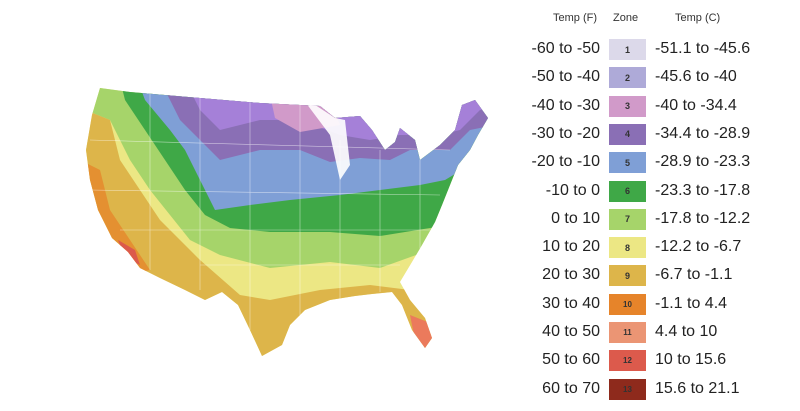  Describe the element at coordinates (650, 163) in the screenshot. I see `legend-row-zone-5: -20 to -10 5 -28.9 to -23.3` at that location.